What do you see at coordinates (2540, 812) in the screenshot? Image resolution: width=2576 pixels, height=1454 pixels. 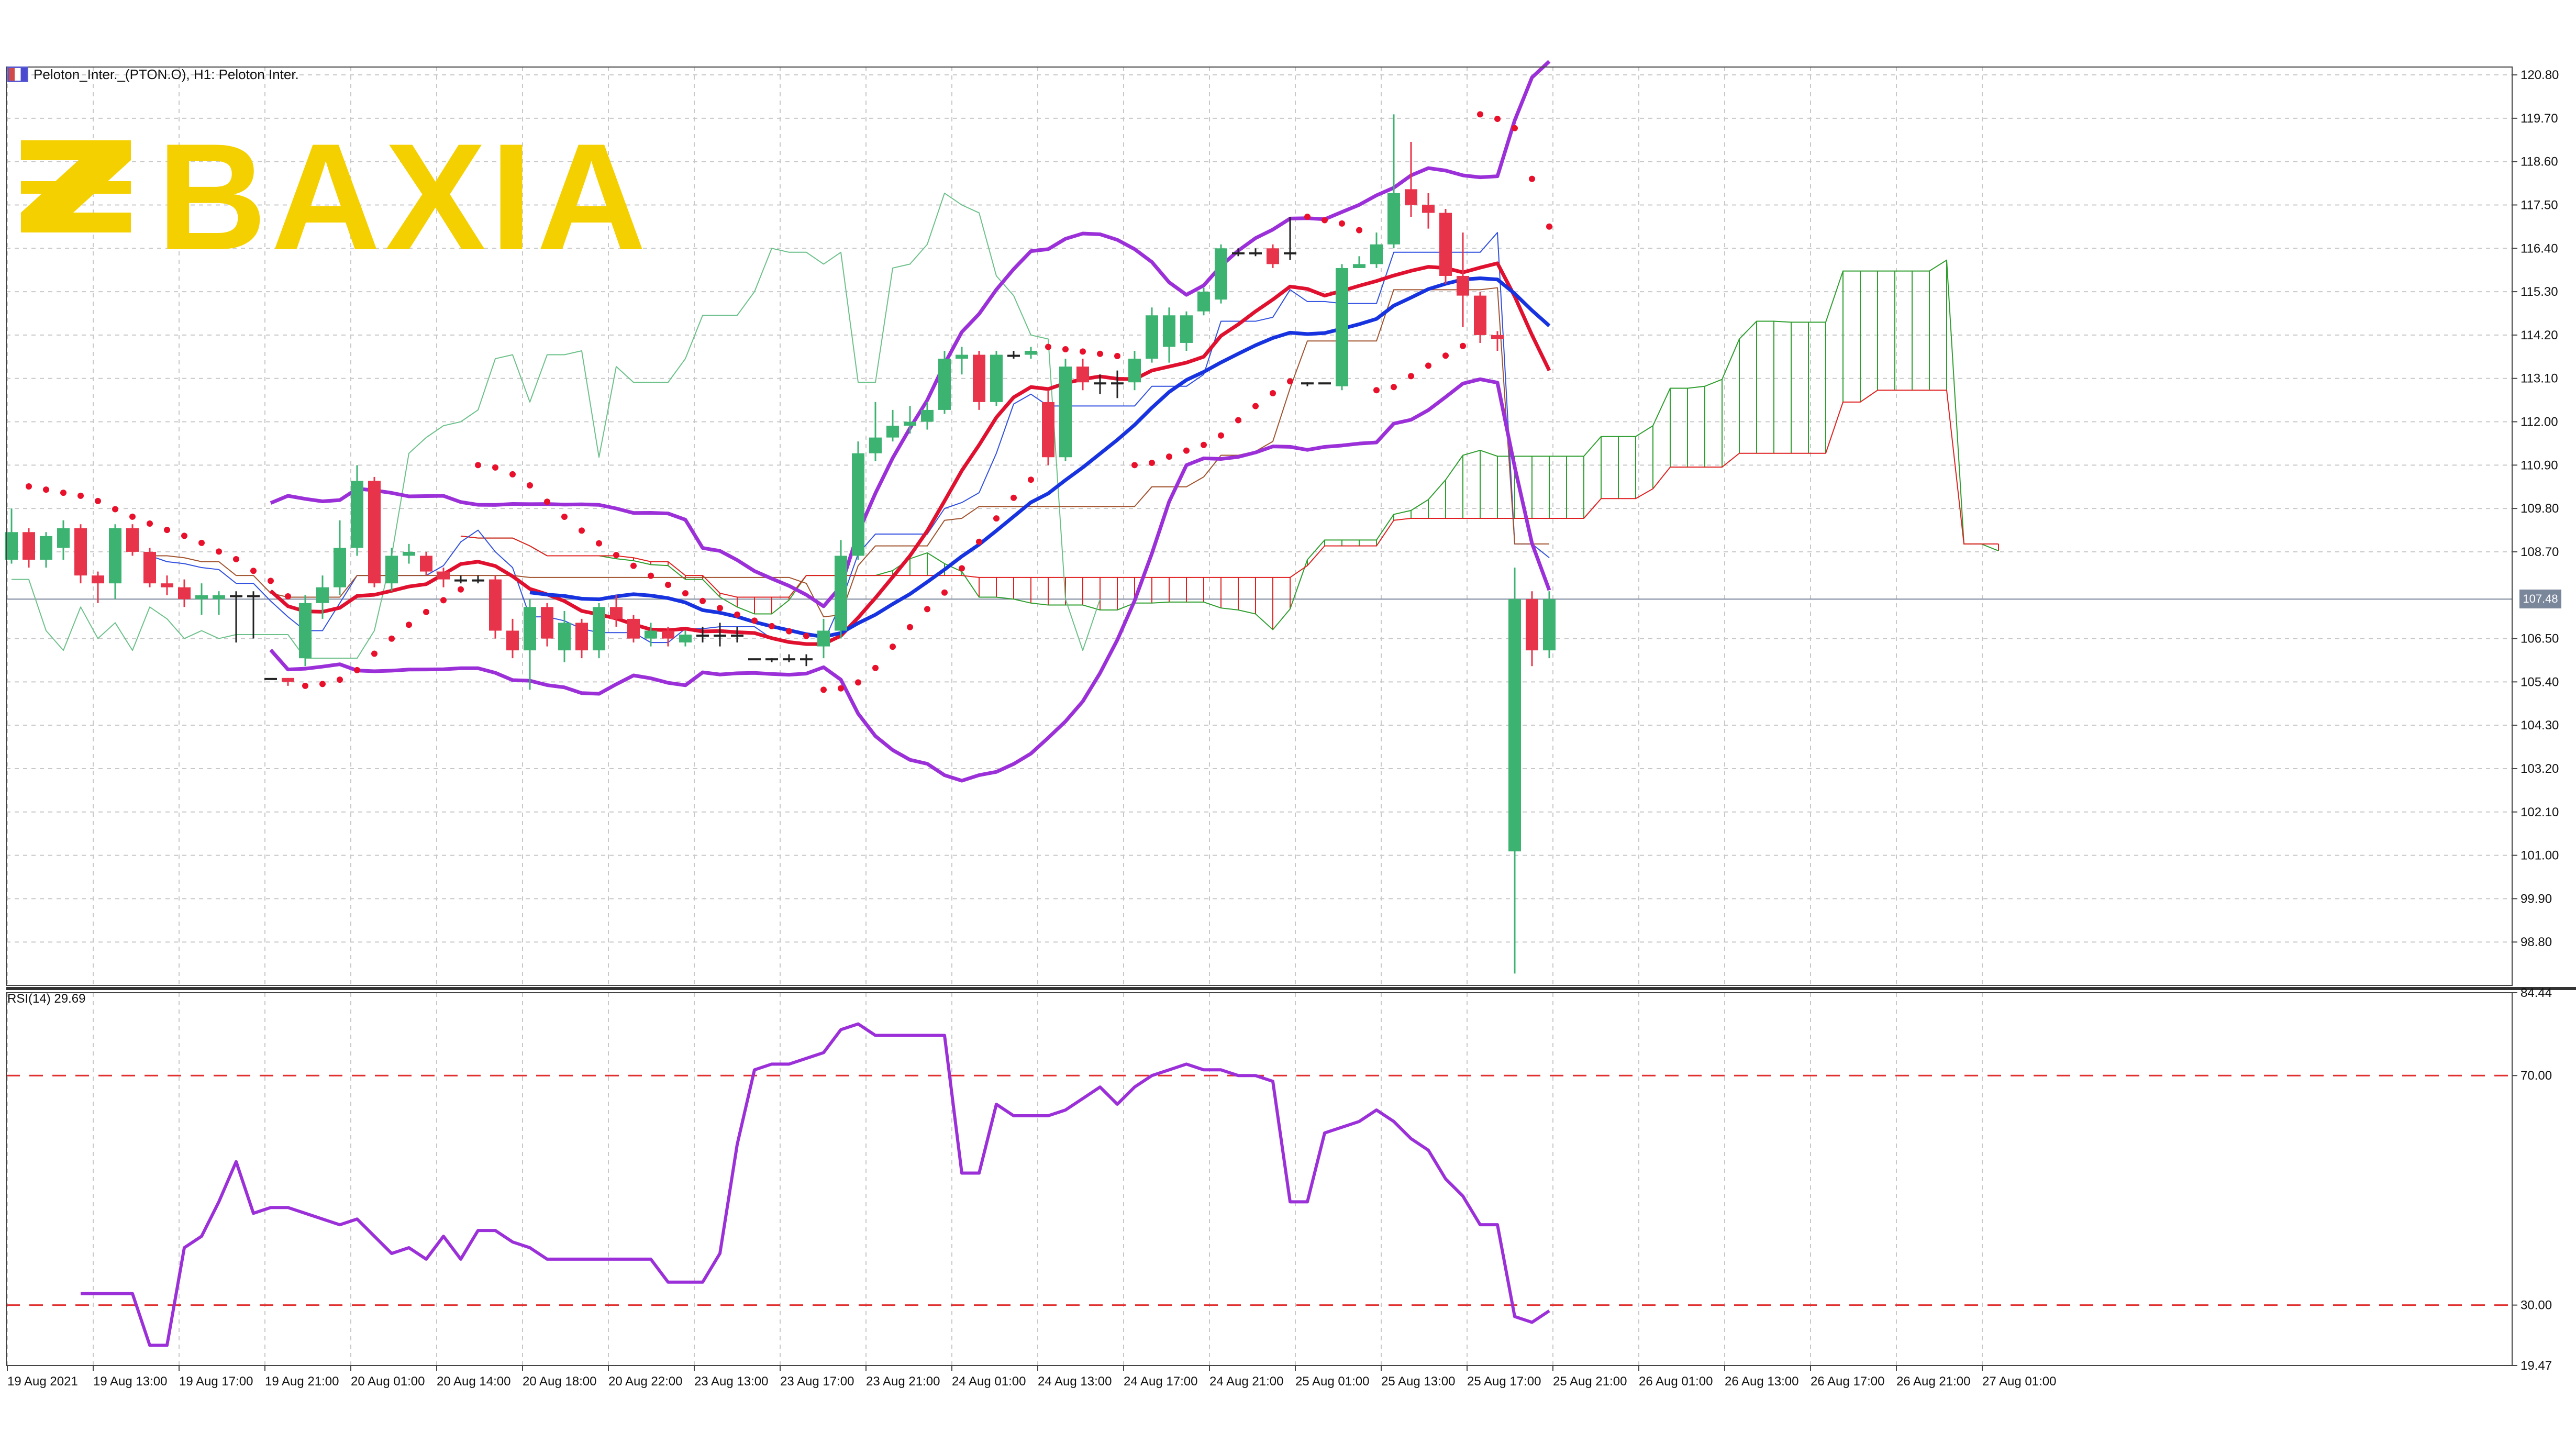 I see `y-tick-label: 102.10` at bounding box center [2540, 812].